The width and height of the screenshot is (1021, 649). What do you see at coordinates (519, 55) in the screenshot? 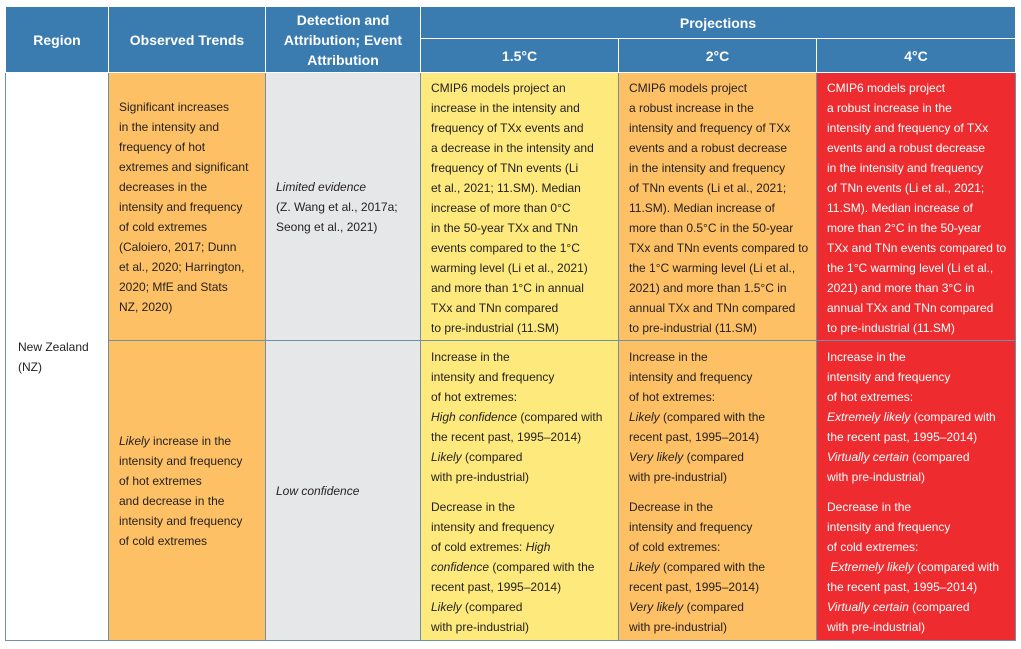
I see `header-projection-1-5c: 1.5°C` at bounding box center [519, 55].